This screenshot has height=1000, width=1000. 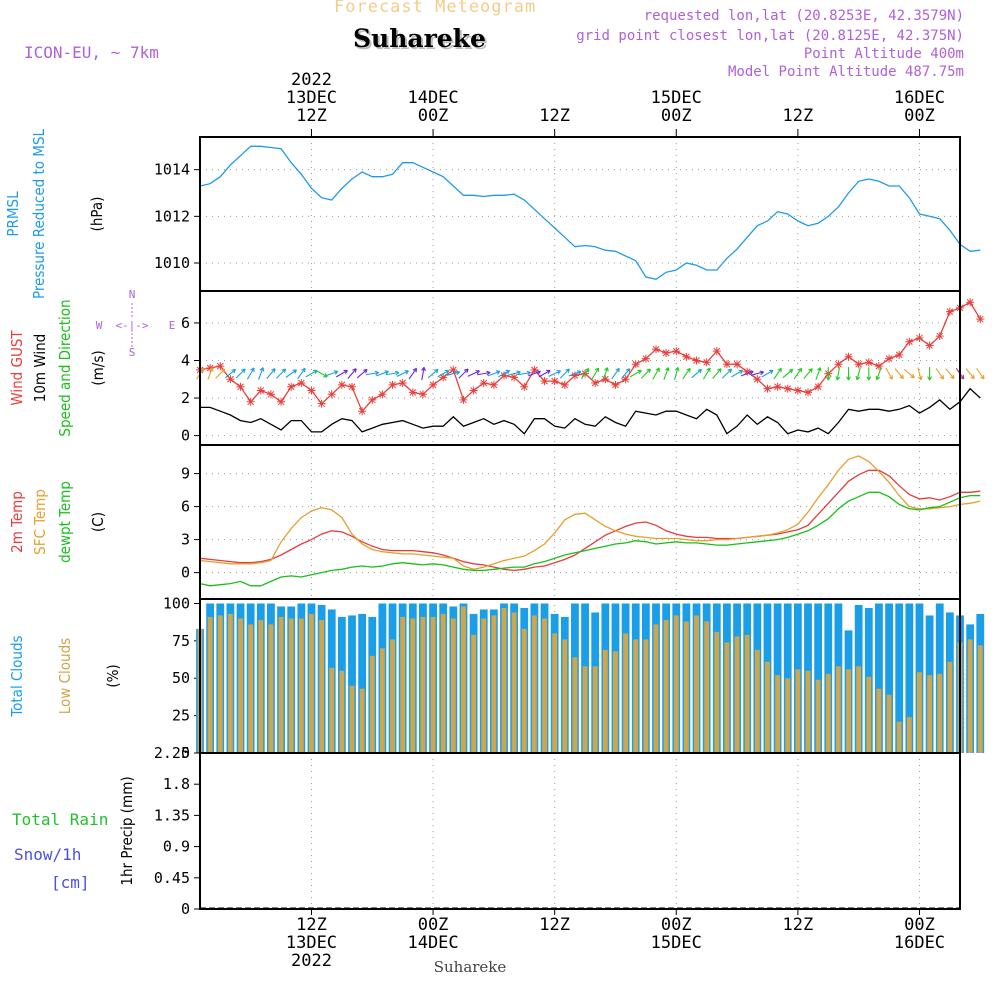 What do you see at coordinates (176, 603) in the screenshot?
I see `y-tick-label: 100` at bounding box center [176, 603].